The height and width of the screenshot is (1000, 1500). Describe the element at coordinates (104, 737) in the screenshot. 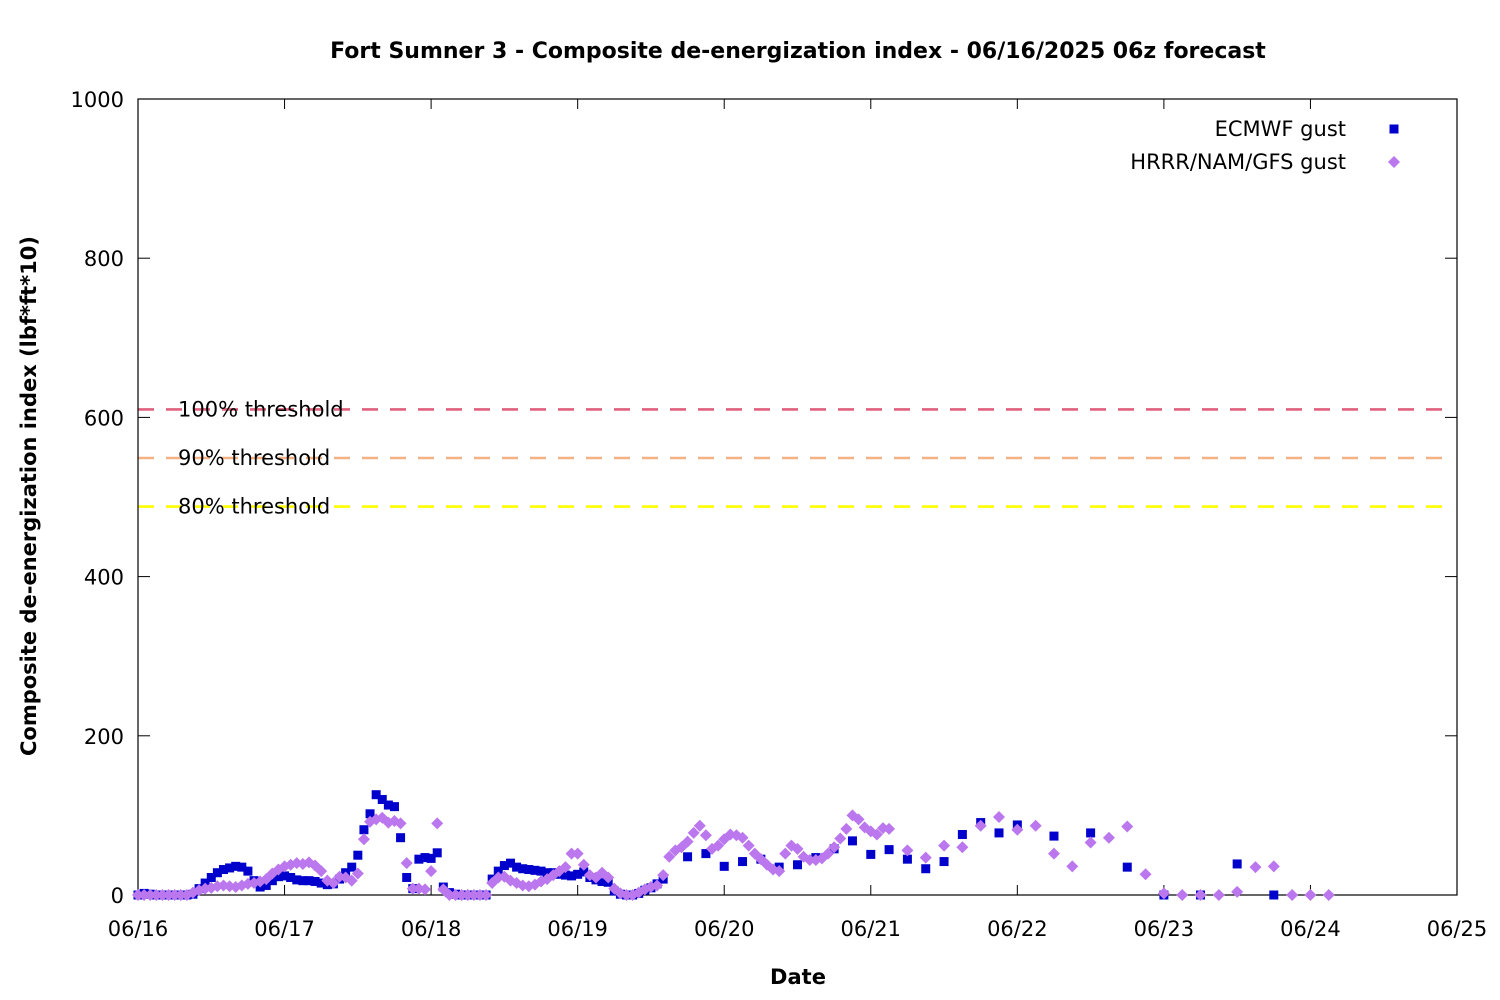

I see `y-tick-label: 200` at that location.